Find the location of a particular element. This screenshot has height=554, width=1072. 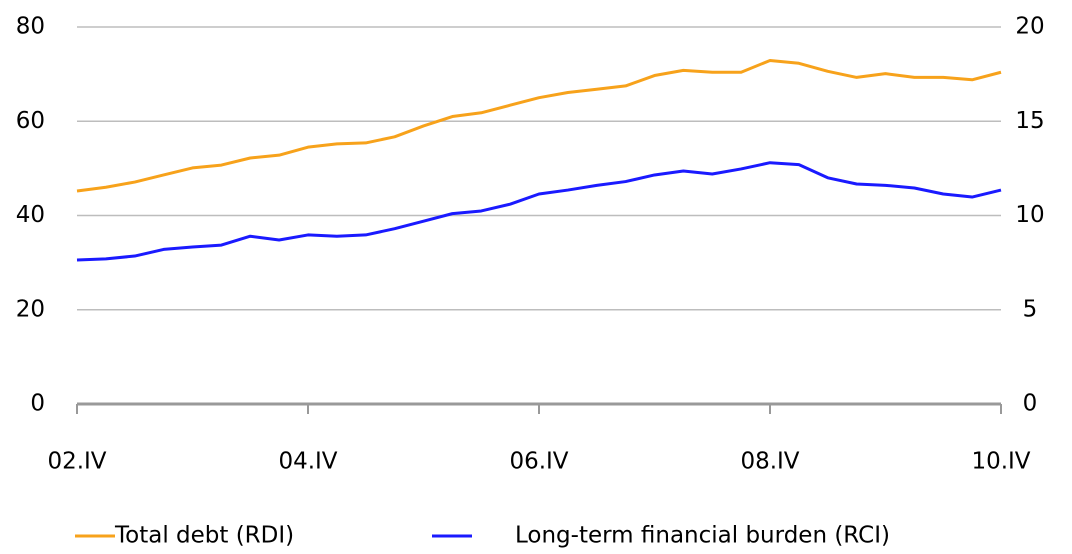

y-tick-label: 0 is located at coordinates (37, 404).